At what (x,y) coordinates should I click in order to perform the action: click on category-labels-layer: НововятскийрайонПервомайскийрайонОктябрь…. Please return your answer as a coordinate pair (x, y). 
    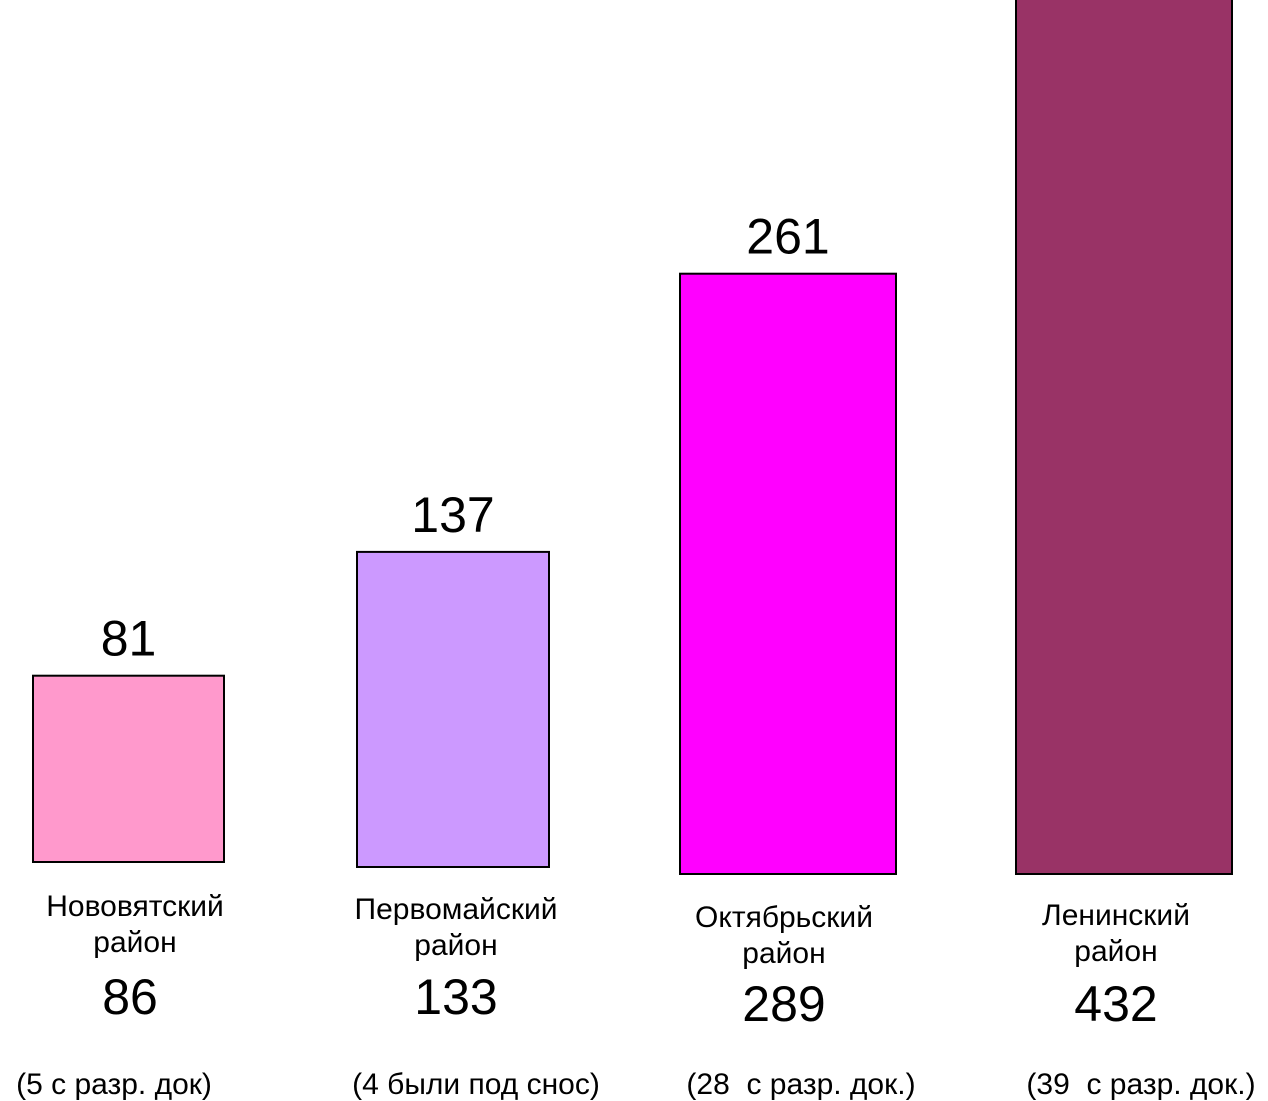
    Looking at the image, I should click on (618, 930).